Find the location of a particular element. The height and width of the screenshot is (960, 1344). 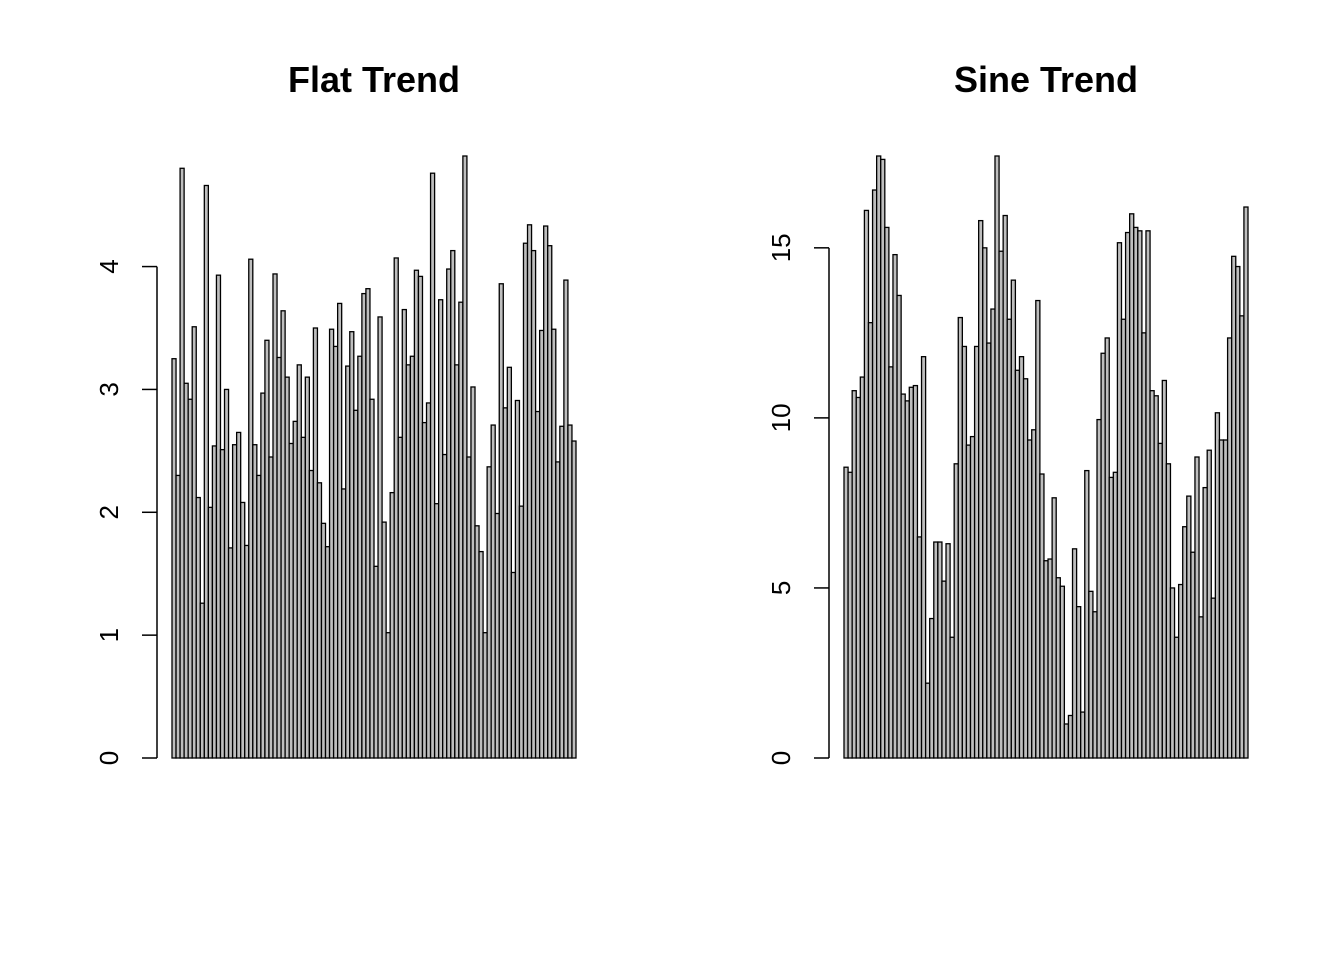

y-axis: 0 1 2 3 4 is located at coordinates (126, 512).